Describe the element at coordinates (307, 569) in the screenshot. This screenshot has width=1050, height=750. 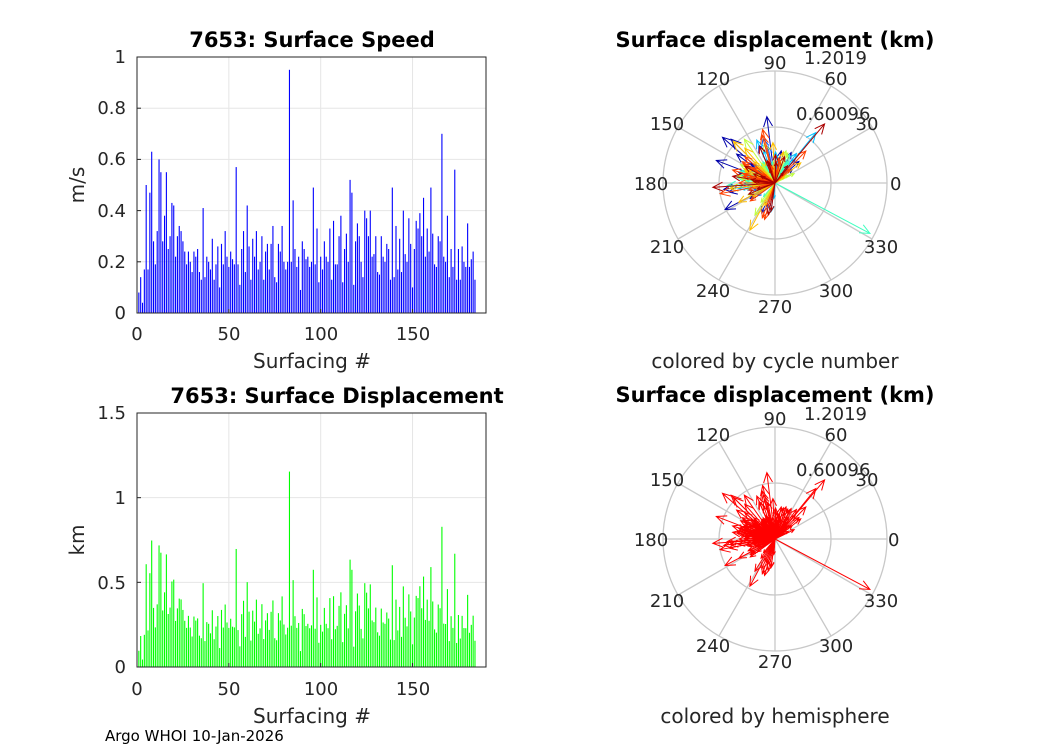
I see `displacement-bars` at that location.